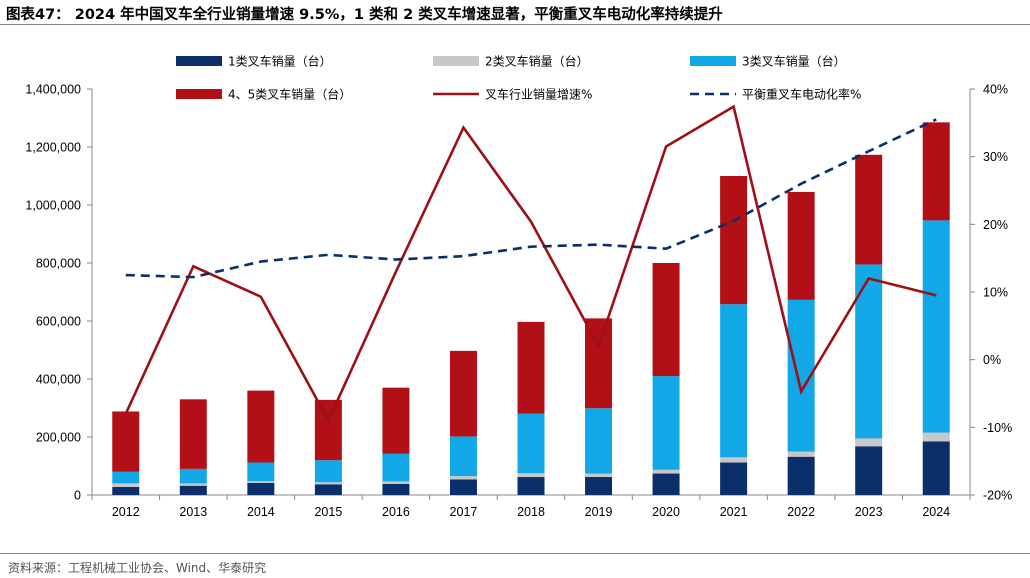 The width and height of the screenshot is (1030, 578). What do you see at coordinates (936, 512) in the screenshot?
I see `x-axis-category-label: 2024` at bounding box center [936, 512].